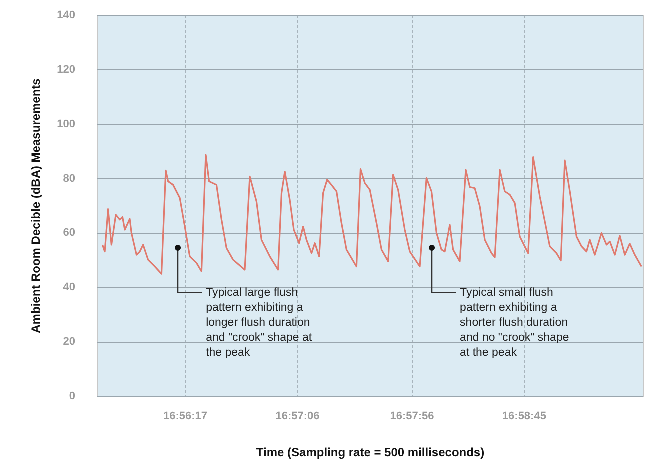  What do you see at coordinates (72, 396) in the screenshot?
I see `y-tick-label: 0` at bounding box center [72, 396].